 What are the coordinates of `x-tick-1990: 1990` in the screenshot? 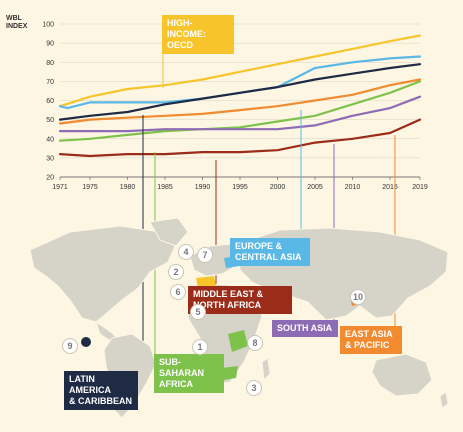 It's located at (203, 187).